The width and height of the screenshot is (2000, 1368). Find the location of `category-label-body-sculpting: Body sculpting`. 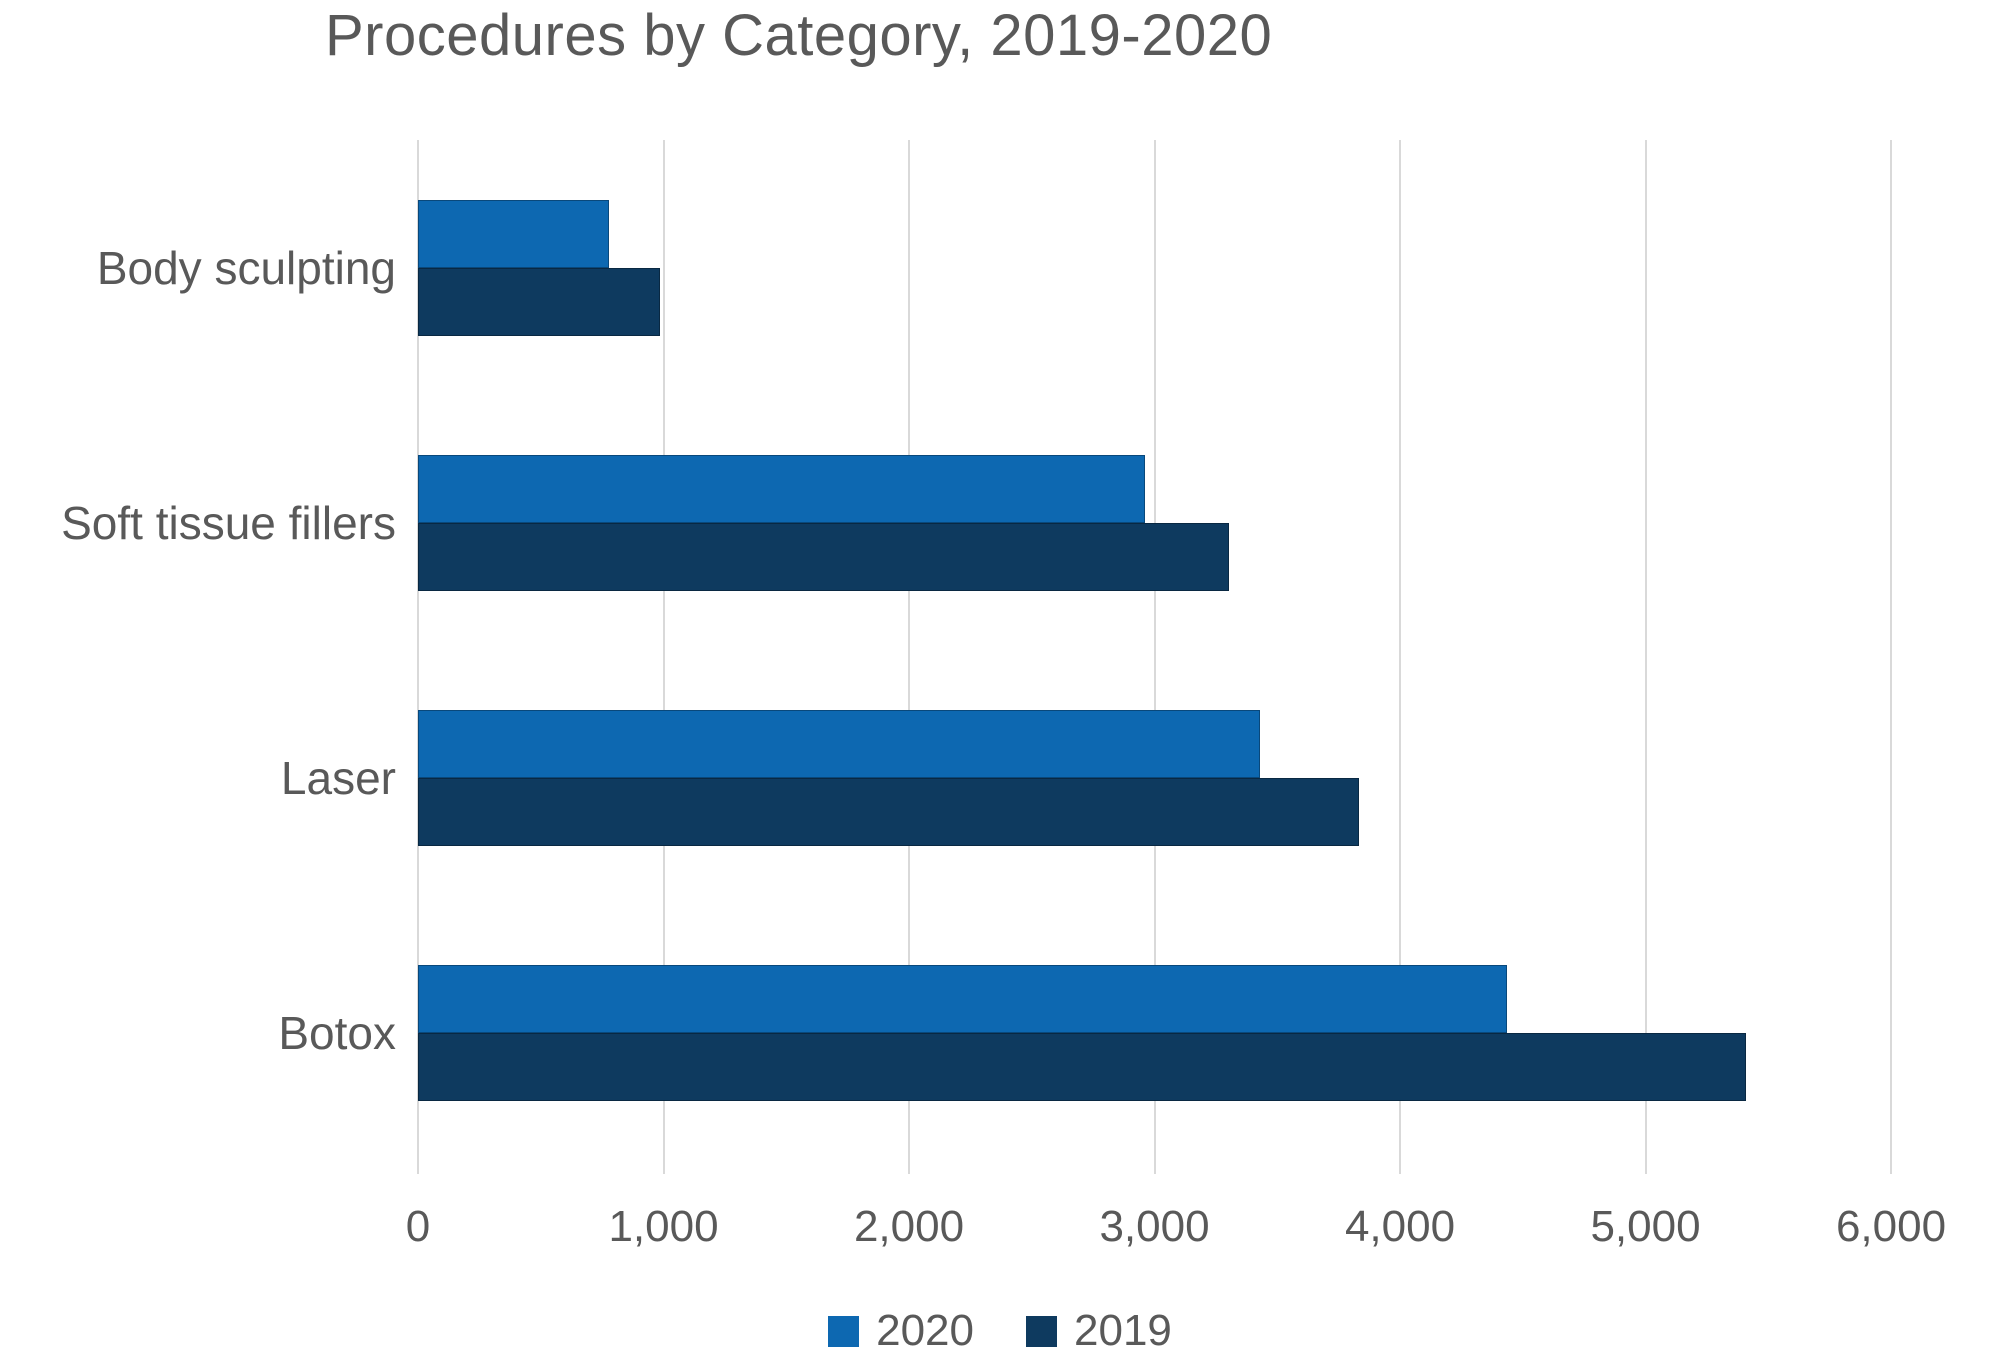

category-label-body-sculpting: Body sculpting is located at coordinates (246, 267).